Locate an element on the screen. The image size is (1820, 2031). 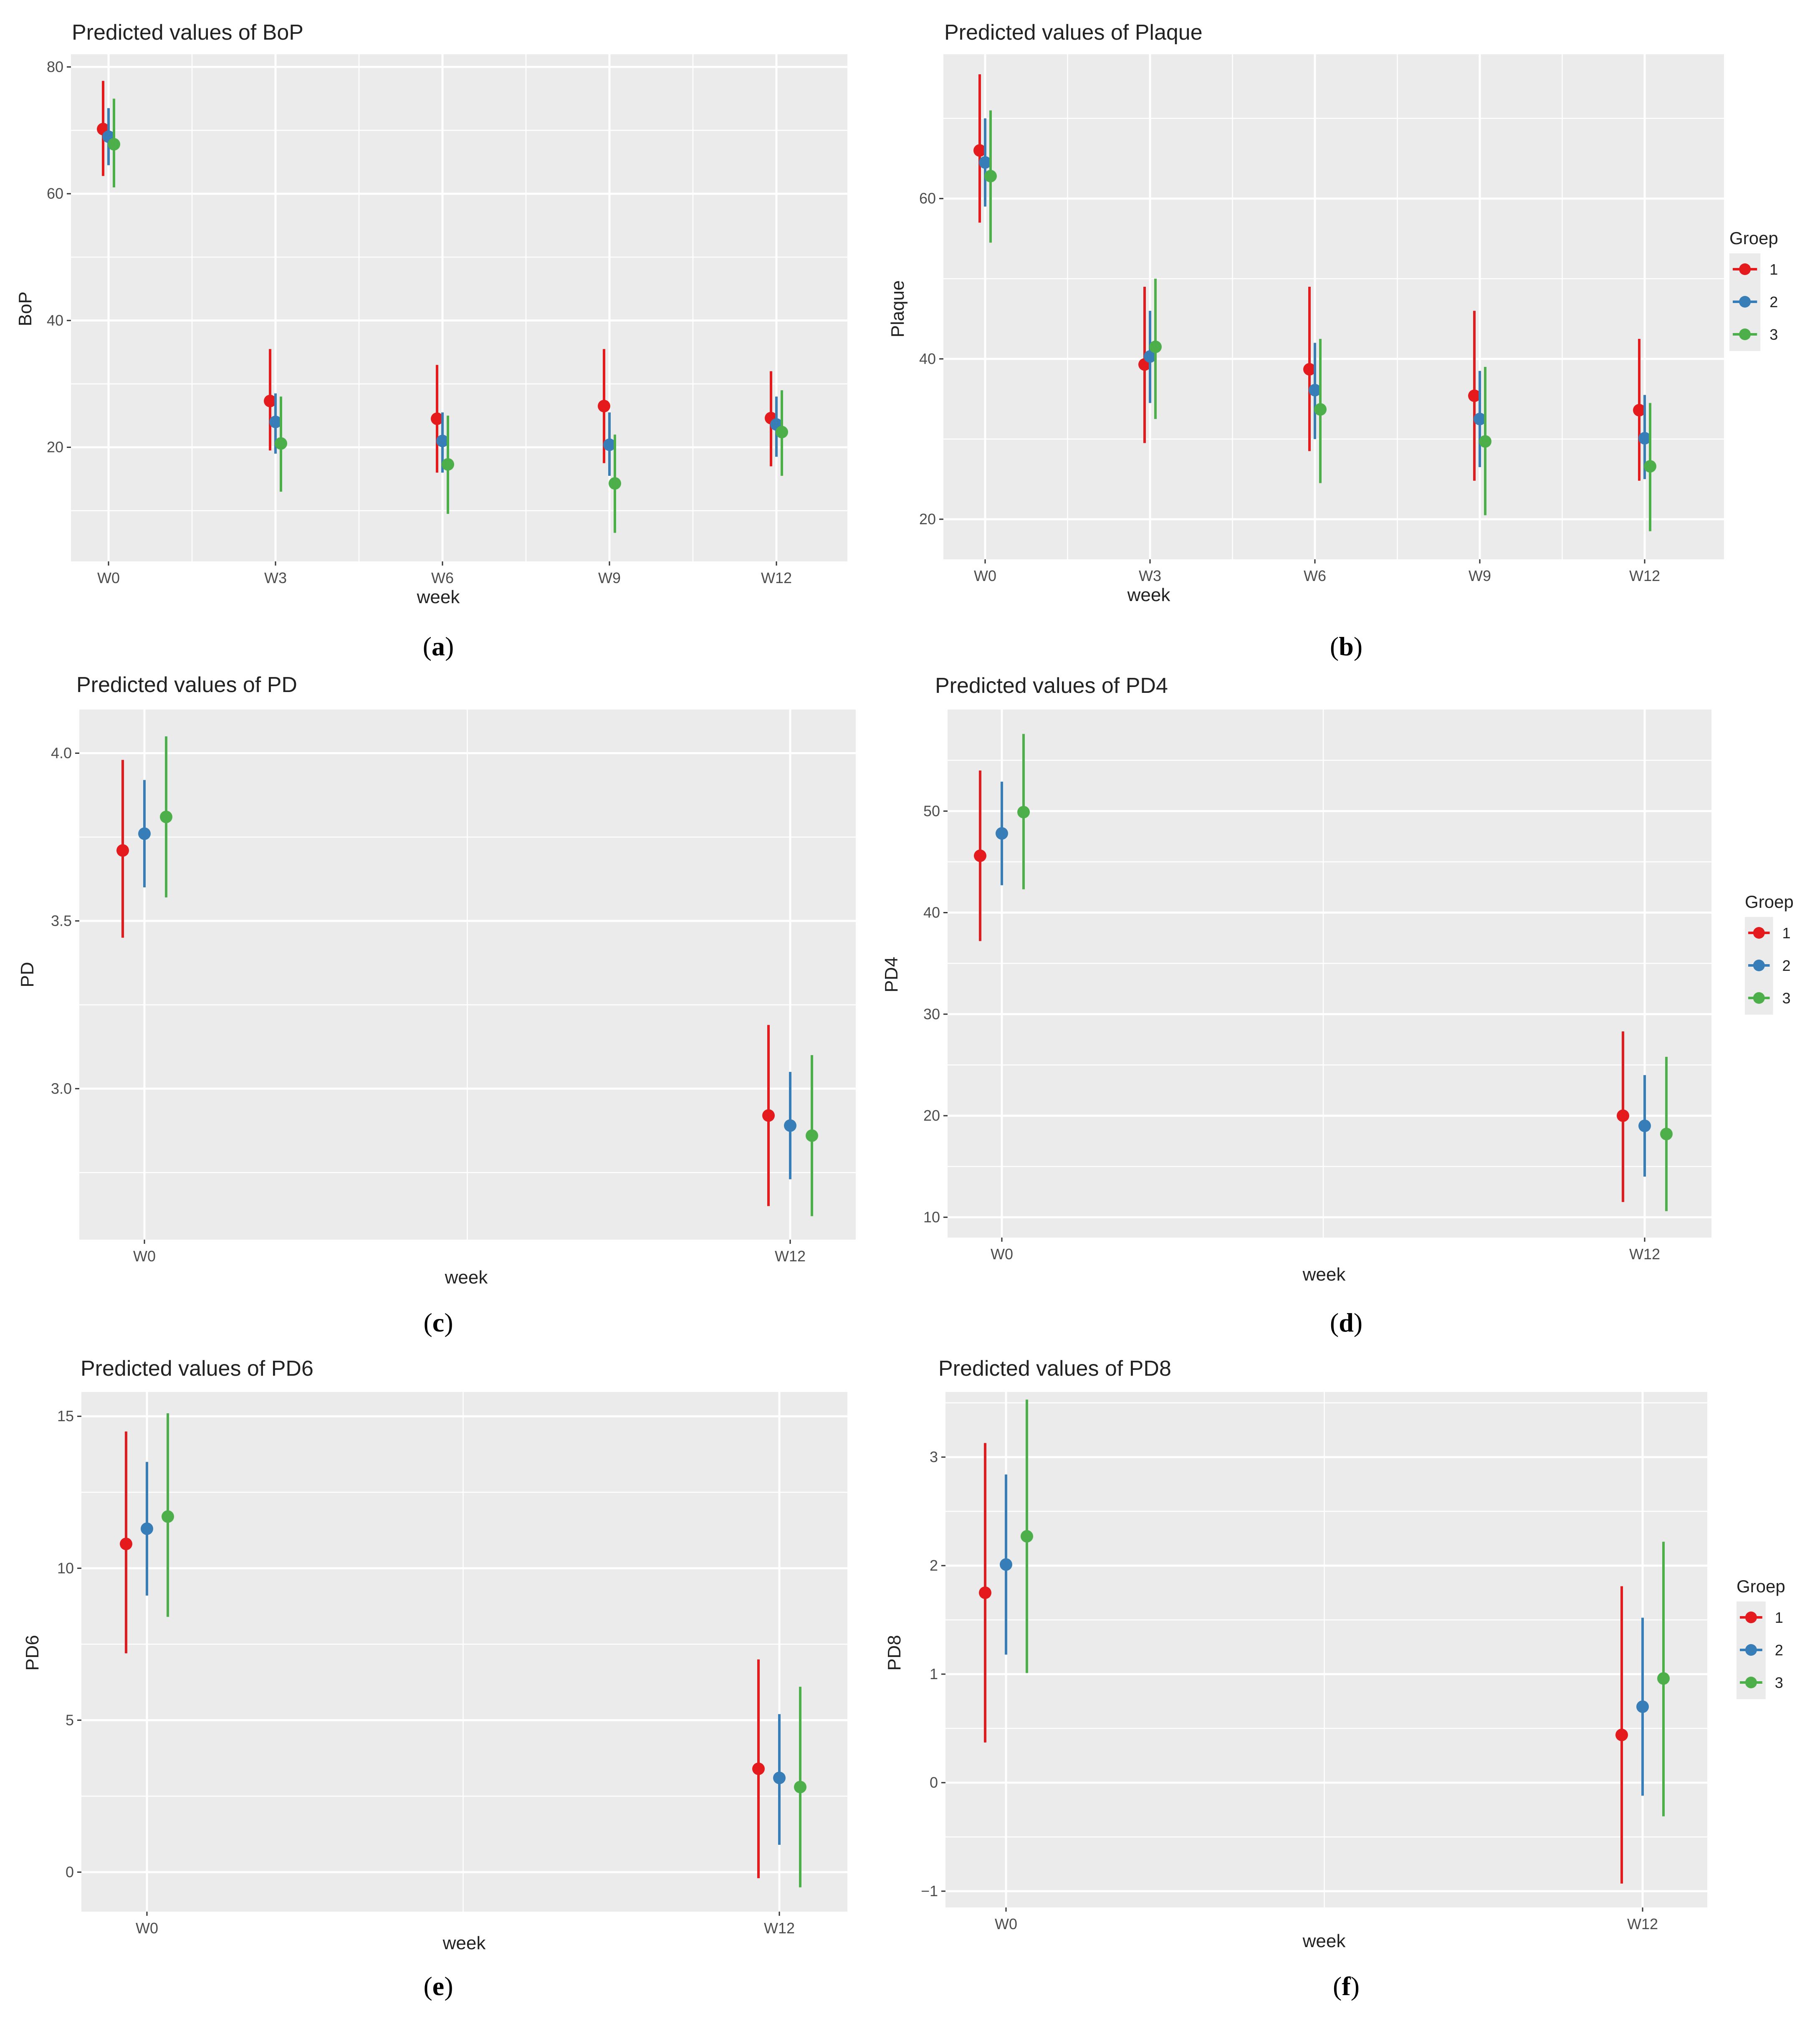
panel-label-letter: c is located at coordinates (438, 1322).